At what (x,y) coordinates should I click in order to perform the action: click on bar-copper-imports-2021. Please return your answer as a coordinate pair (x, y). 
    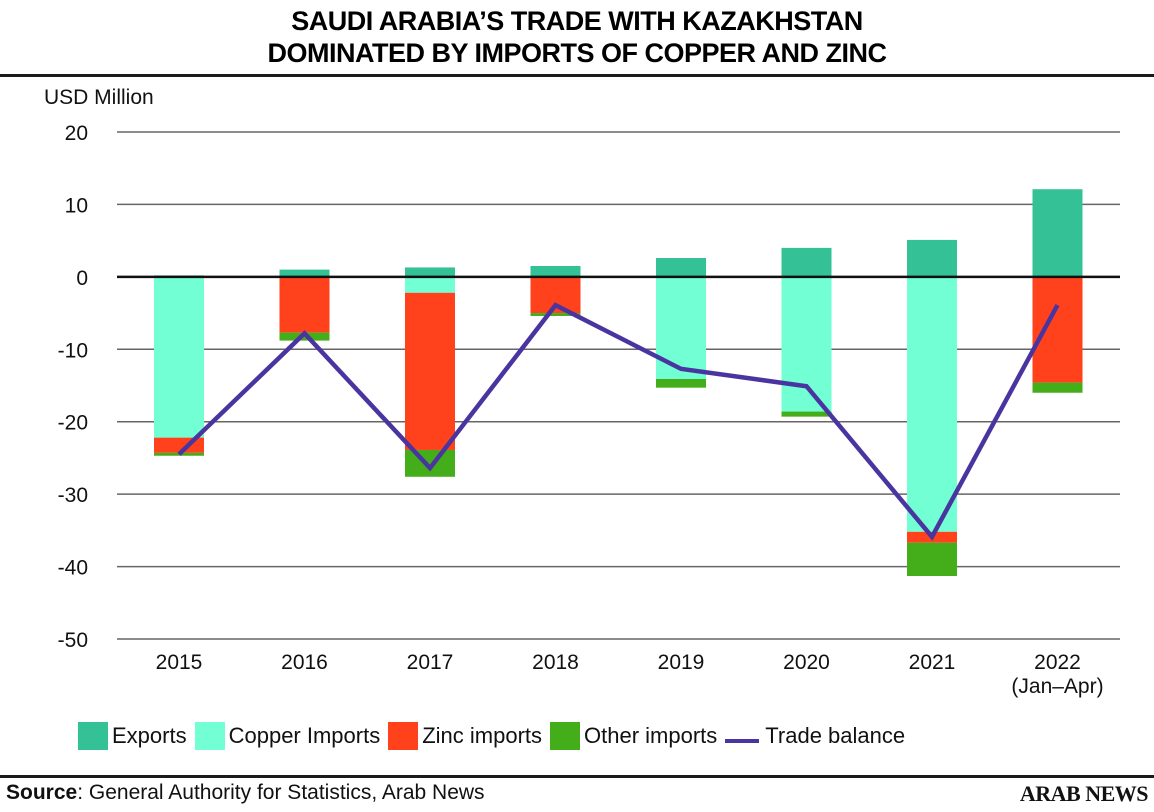
    Looking at the image, I should click on (932, 404).